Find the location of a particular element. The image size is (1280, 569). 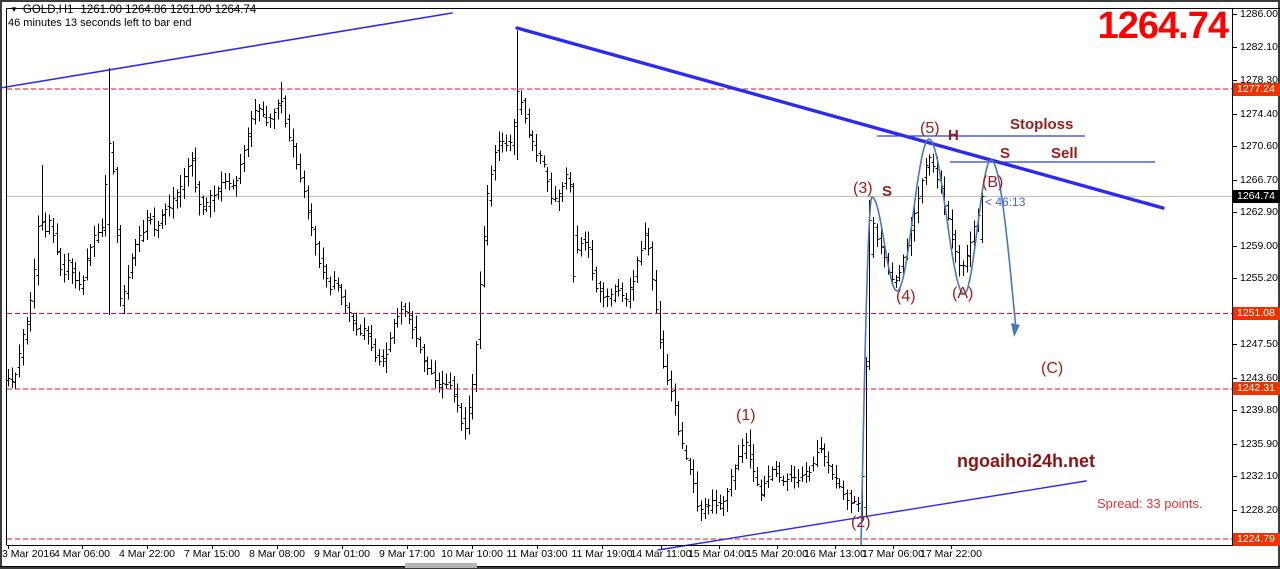

time-axis-label: 17 Mar 06:00 is located at coordinates (893, 554).